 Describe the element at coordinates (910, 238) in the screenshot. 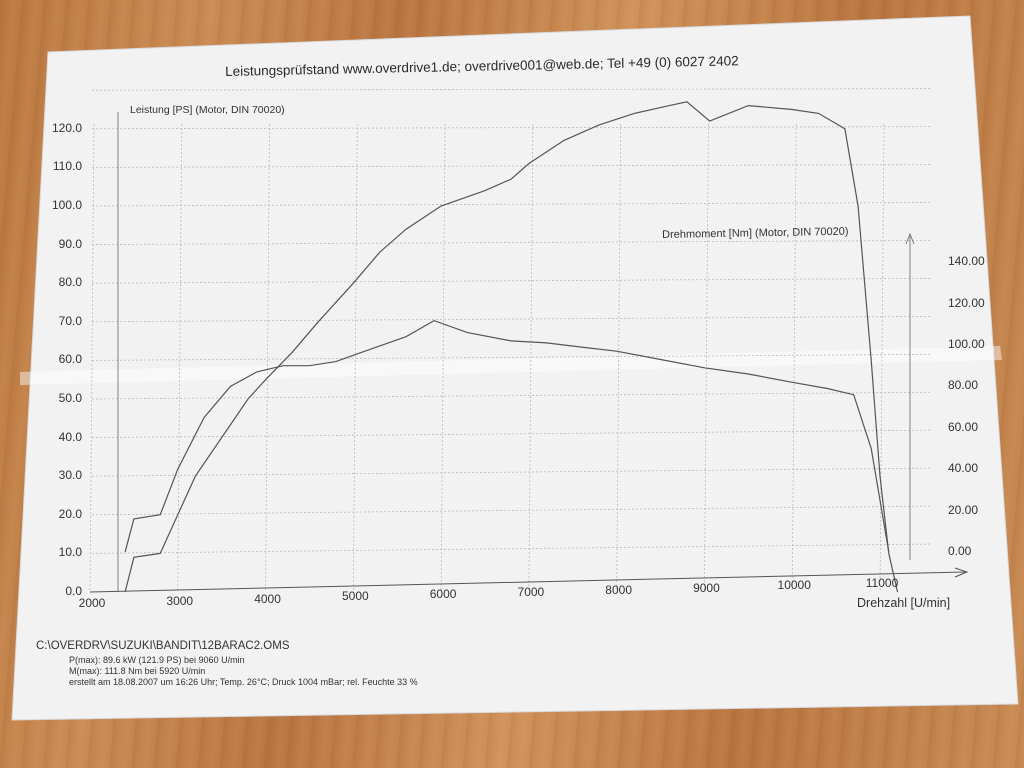

I see `right-axis-arrow` at that location.